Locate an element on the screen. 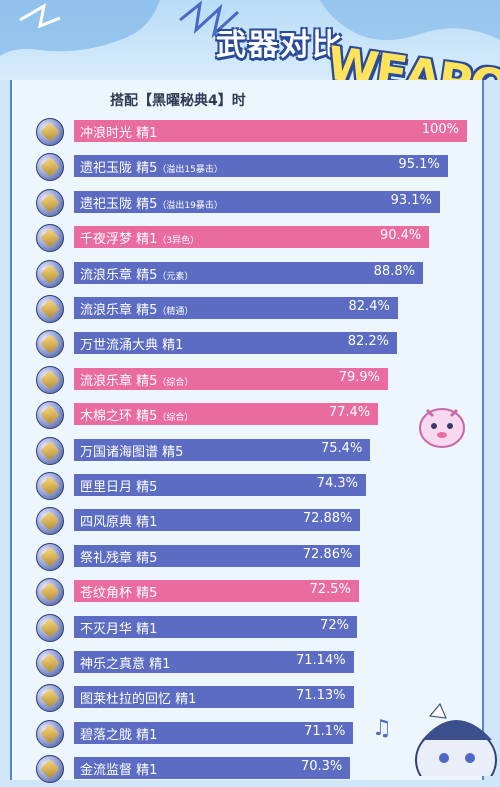 The image size is (500, 787). bar-label: 千夜浮梦 精1（3异色） is located at coordinates (139, 237).